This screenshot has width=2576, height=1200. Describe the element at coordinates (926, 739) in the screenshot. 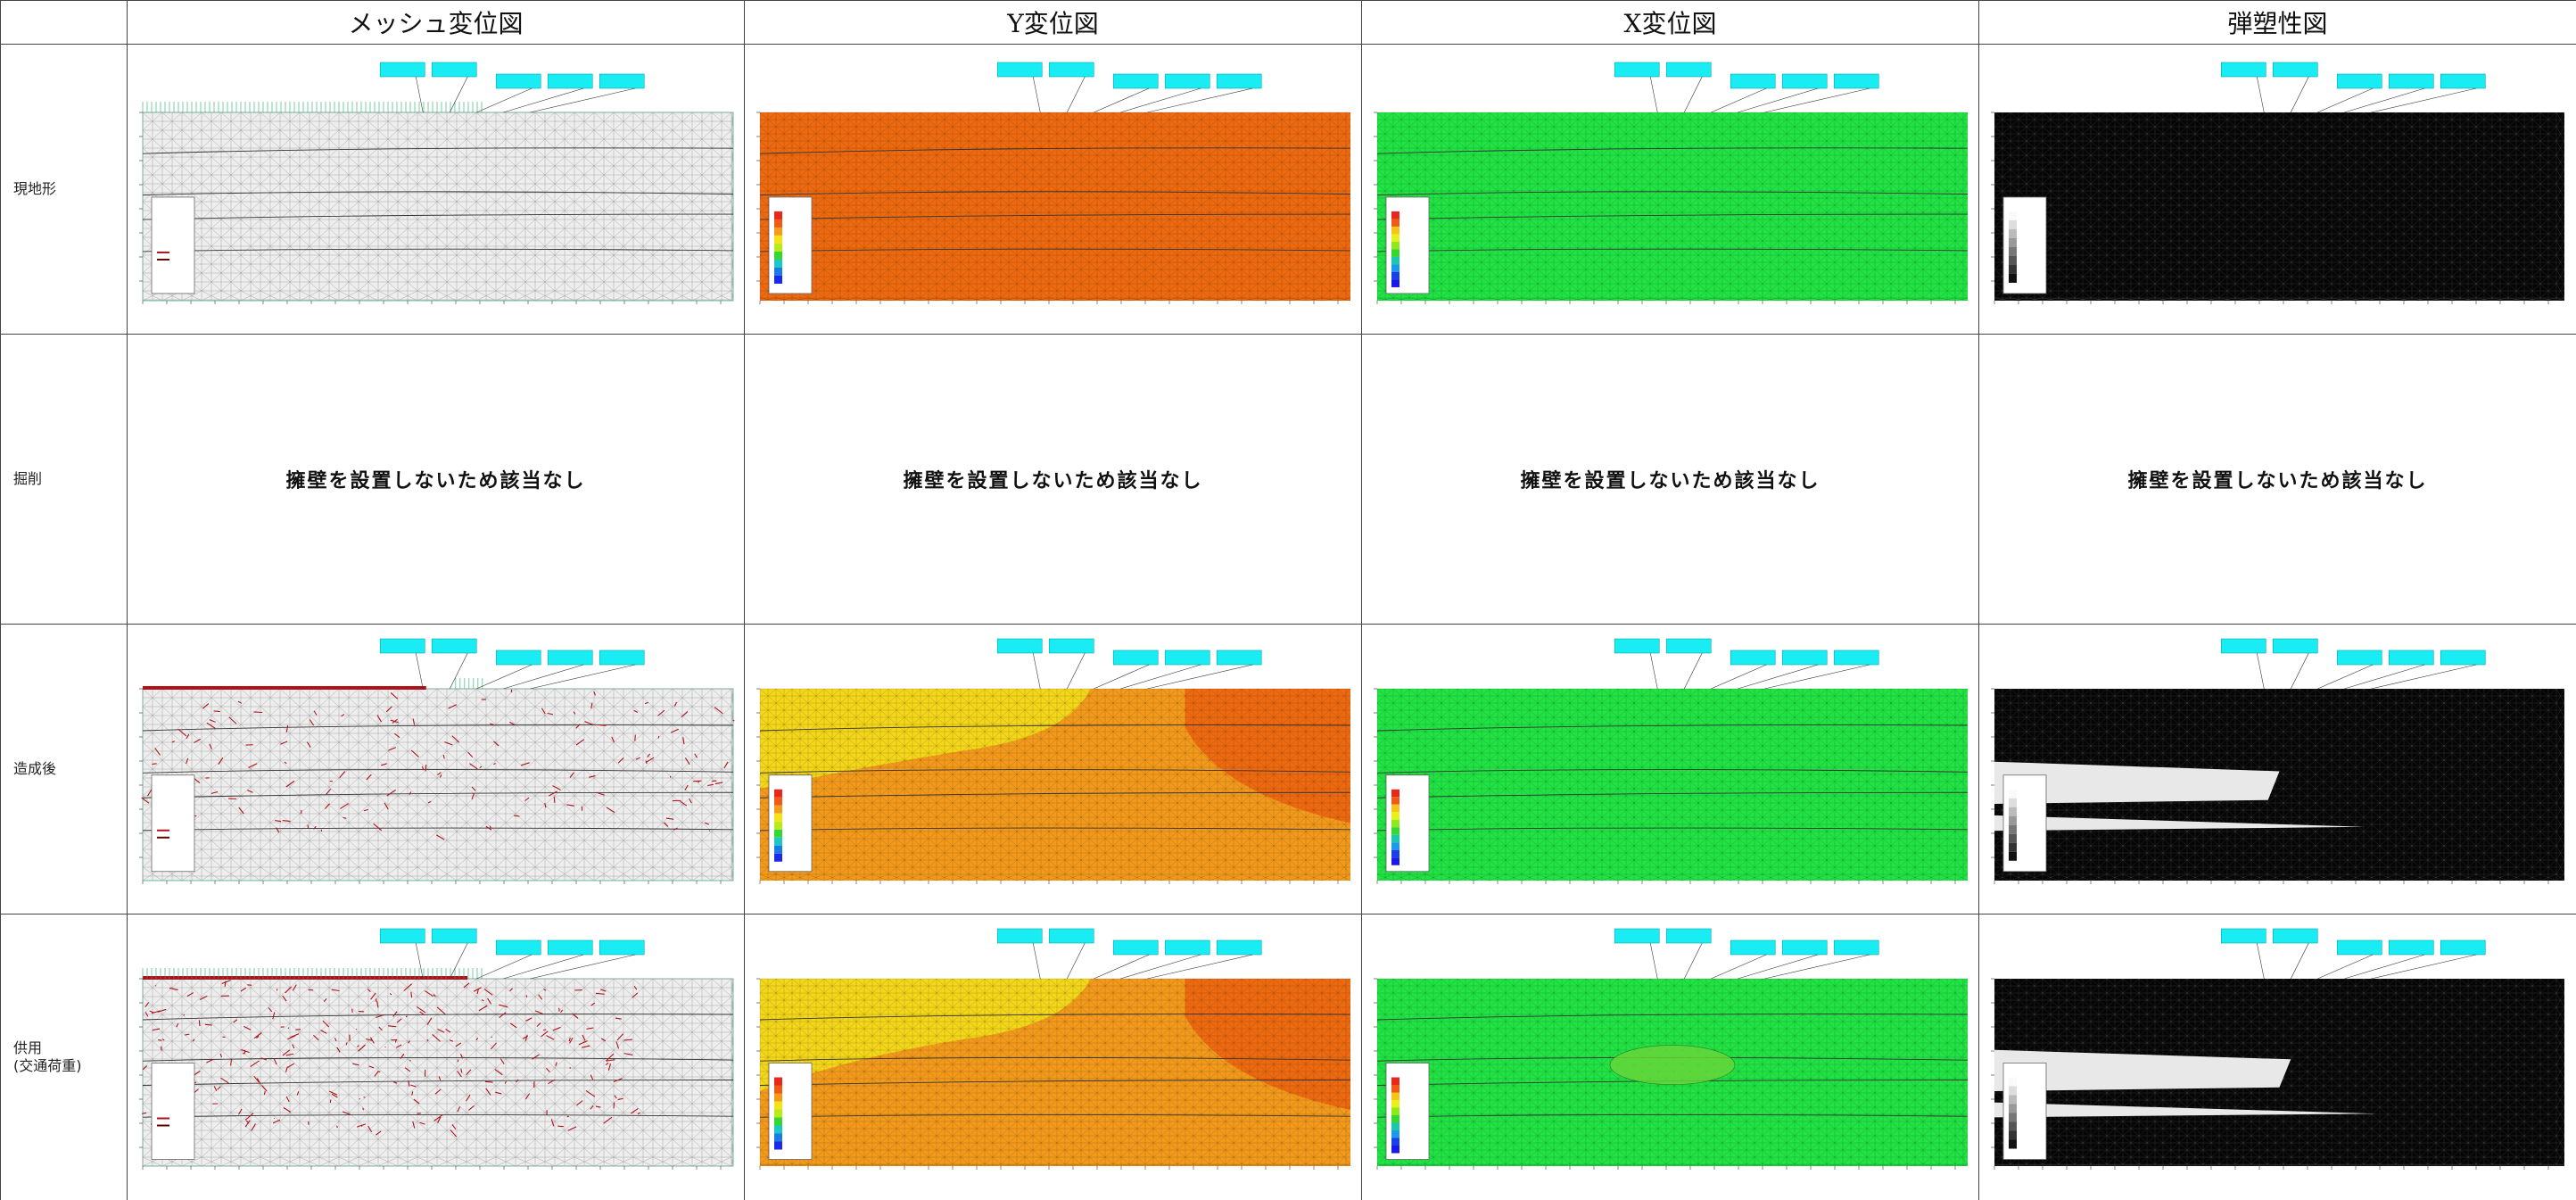

I see `y-contour-yellow-zone` at that location.